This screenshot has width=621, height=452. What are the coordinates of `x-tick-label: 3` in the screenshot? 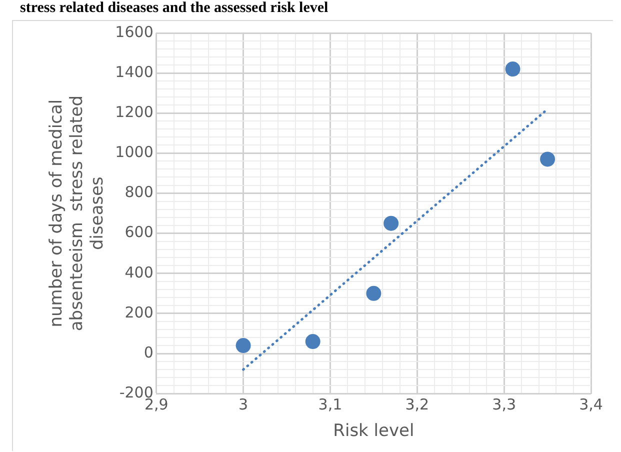 It's located at (243, 404).